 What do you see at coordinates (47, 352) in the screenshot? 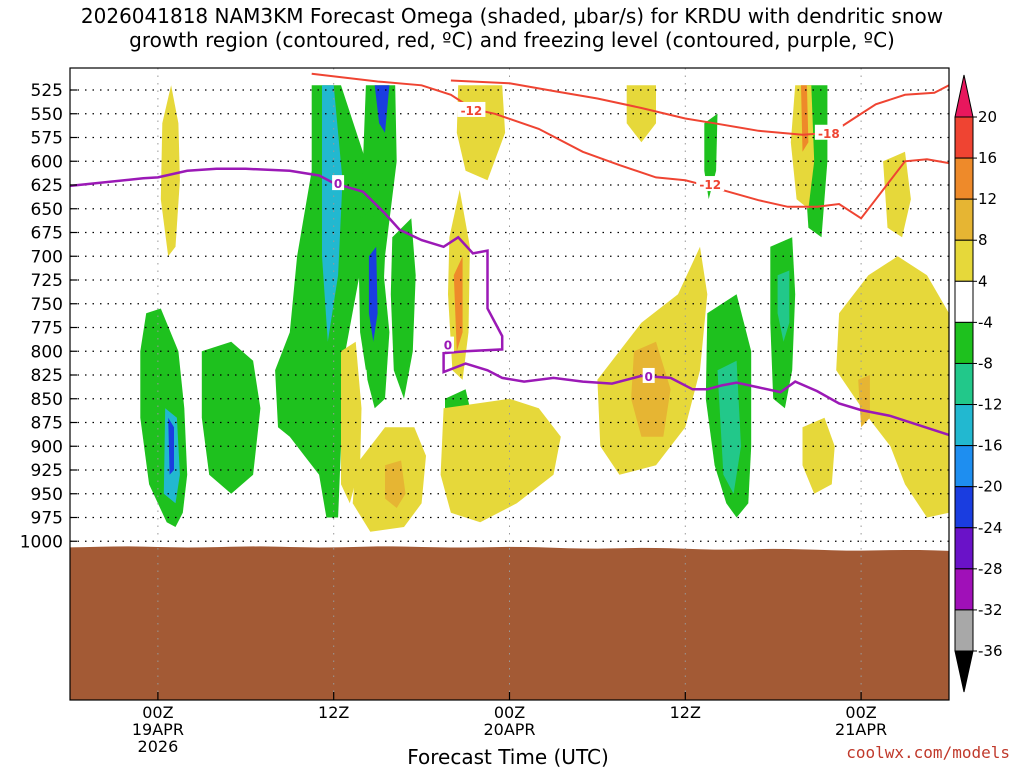
I see `y-tick-label-800: 800` at bounding box center [47, 352].